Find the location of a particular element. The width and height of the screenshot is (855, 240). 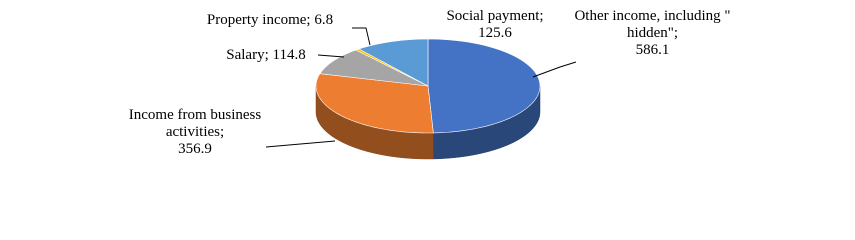

slice-label: Property income; 6.8 is located at coordinates (270, 20).